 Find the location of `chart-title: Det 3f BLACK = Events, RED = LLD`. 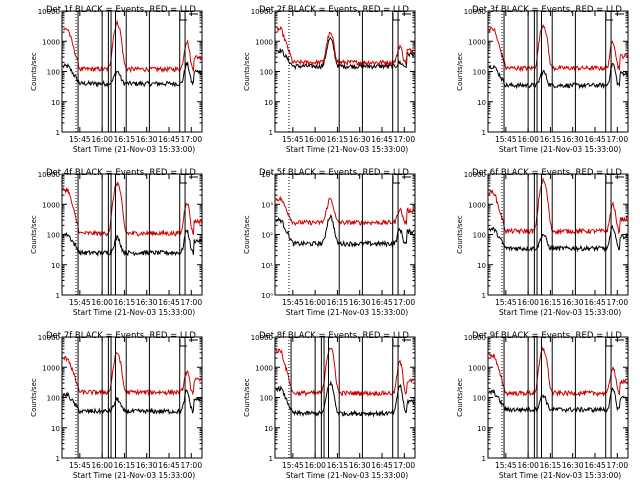

chart-title: Det 3f BLACK = Events, RED = LLD is located at coordinates (547, 10).